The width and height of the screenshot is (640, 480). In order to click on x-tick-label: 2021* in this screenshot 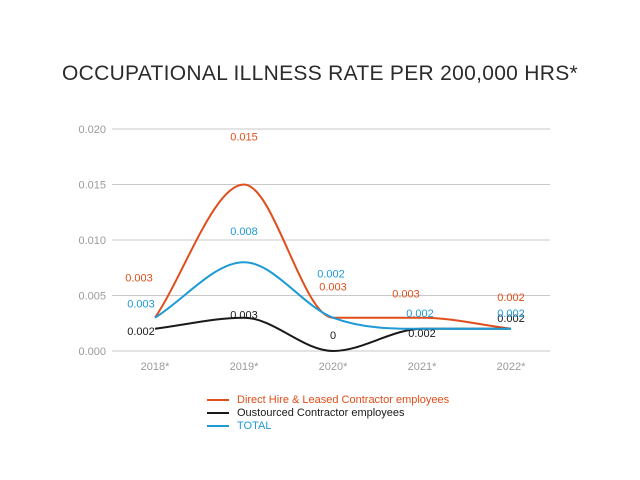, I will do `click(422, 367)`.